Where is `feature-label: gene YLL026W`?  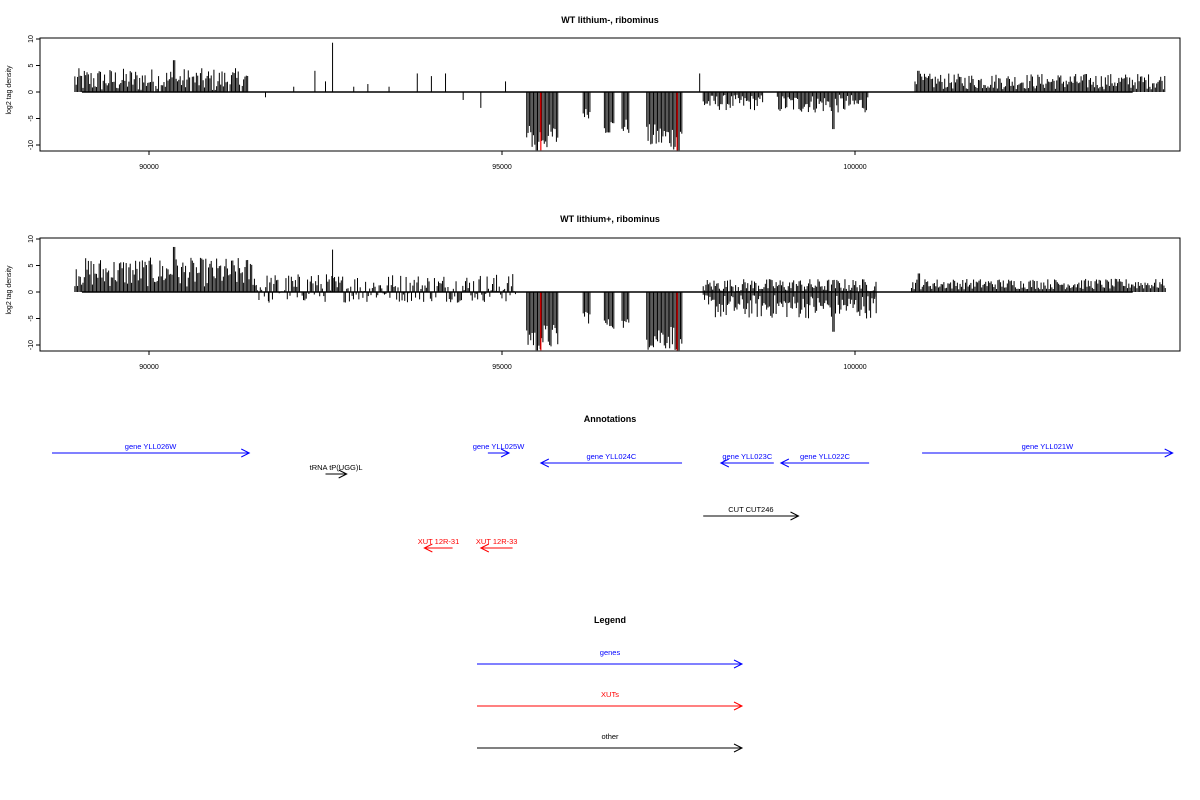
feature-label: gene YLL026W is located at coordinates (151, 446).